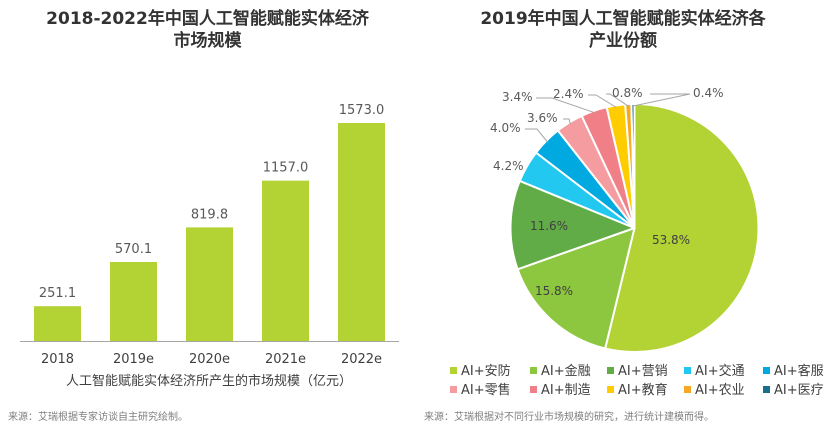  Describe the element at coordinates (486, 390) in the screenshot. I see `legend-label: AI+零售` at that location.